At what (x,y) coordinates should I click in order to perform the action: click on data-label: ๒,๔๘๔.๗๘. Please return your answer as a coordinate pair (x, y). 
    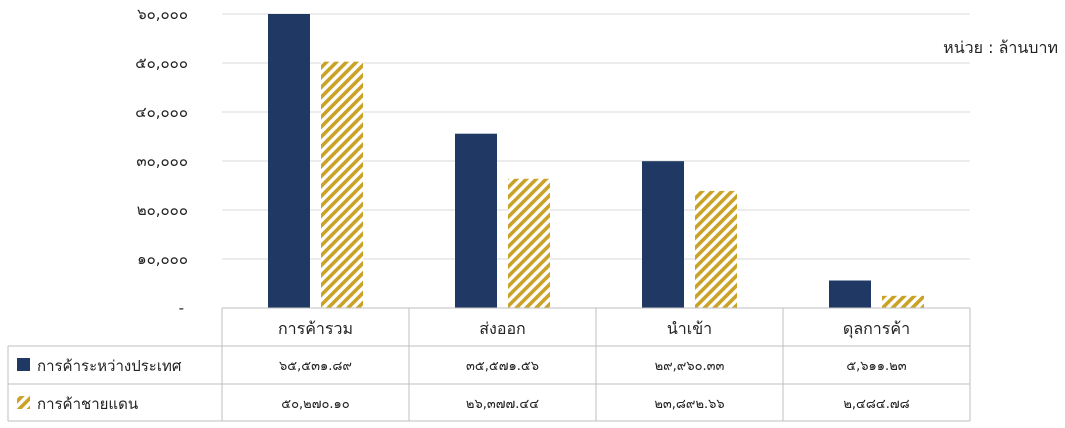
    Looking at the image, I should click on (876, 404).